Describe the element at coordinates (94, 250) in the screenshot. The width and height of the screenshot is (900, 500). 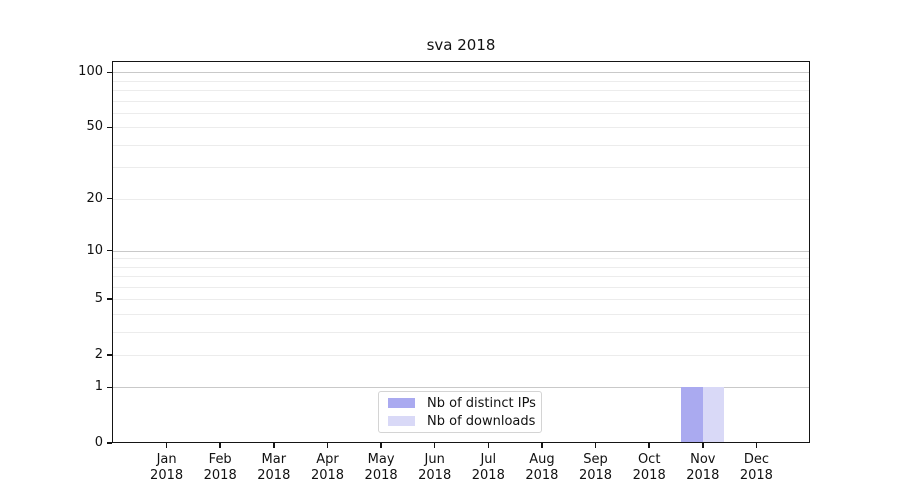
I see `y-tick-label: 10` at that location.